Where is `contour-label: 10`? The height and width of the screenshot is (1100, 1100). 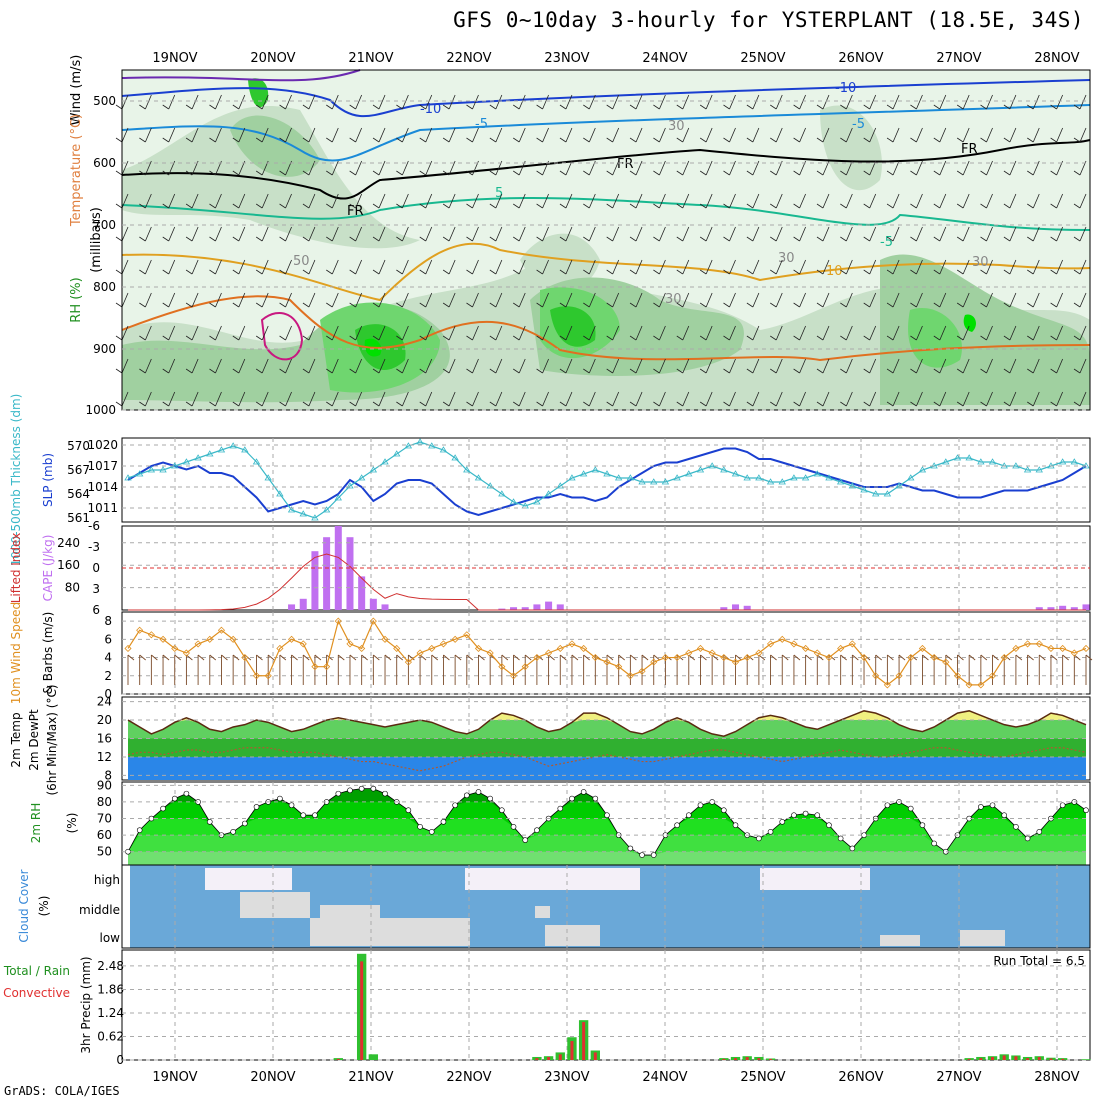 contour-label: 10 is located at coordinates (834, 271).